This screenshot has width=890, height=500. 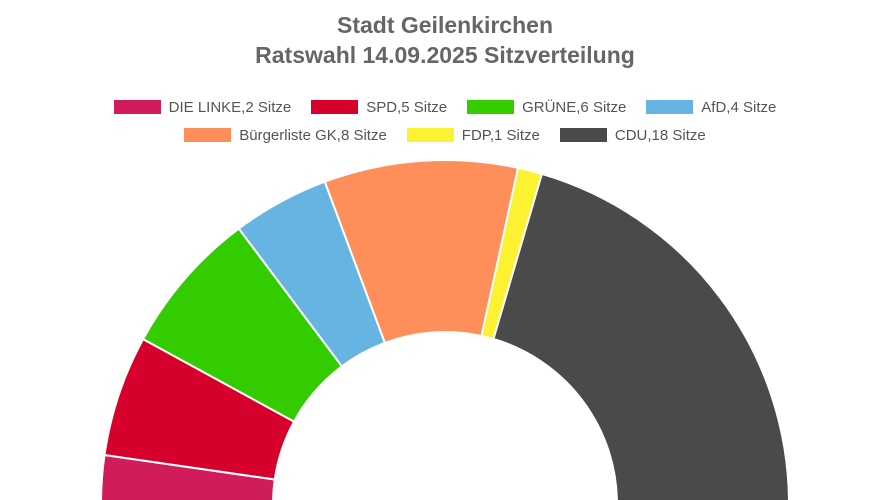 I want to click on chart-subtitle: Ratswahl 14.09.2025 Sitzverteilung, so click(x=445, y=55).